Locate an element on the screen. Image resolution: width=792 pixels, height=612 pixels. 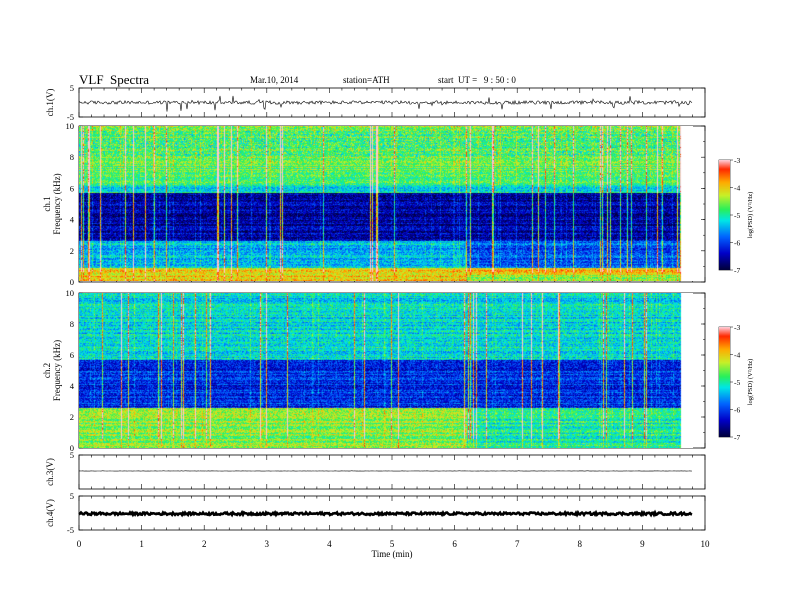
x-tick-label-10: 10 is located at coordinates (706, 544).